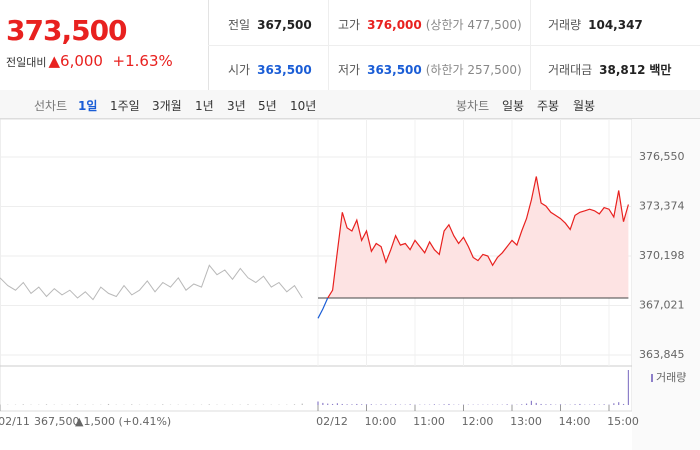 This screenshot has width=700, height=450. I want to click on x-tick-label: 13:00, so click(526, 421).